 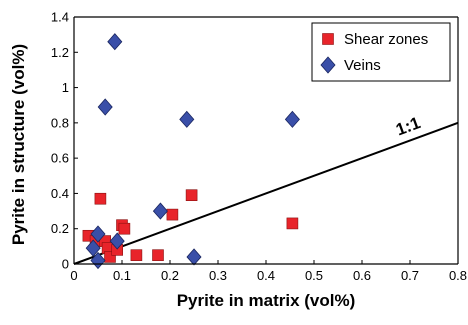 I want to click on y-tick-label: 1.2, so click(x=60, y=52).